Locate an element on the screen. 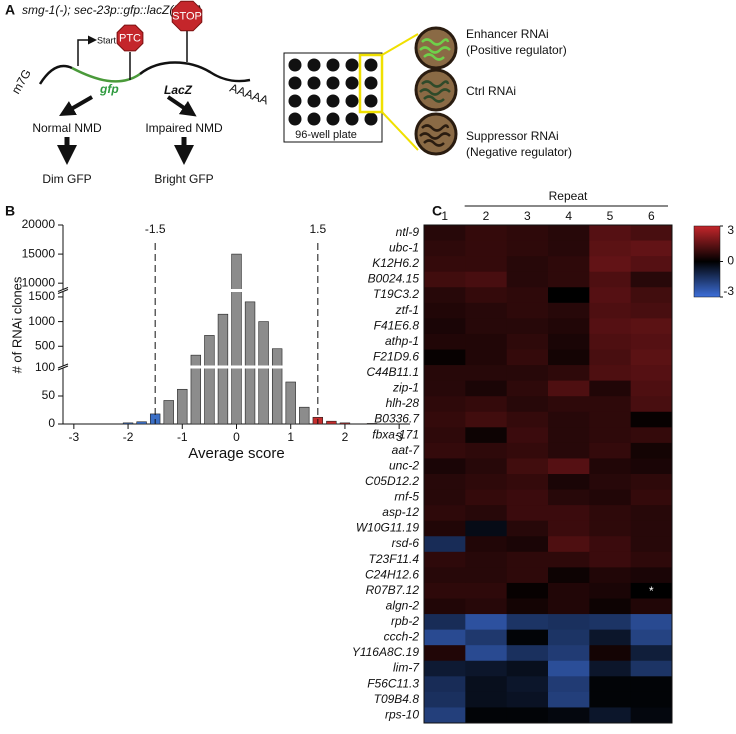  y-tick-label: 500 is located at coordinates (45, 345).